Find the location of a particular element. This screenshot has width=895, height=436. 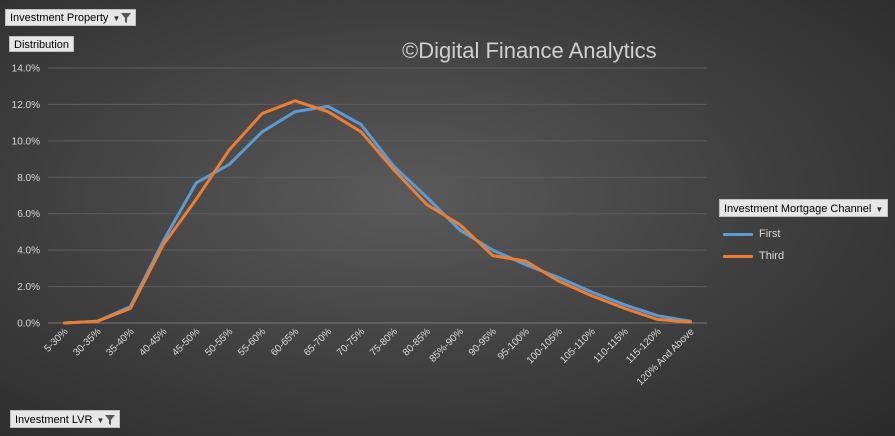

x-tick-label: 105-110% is located at coordinates (578, 346).